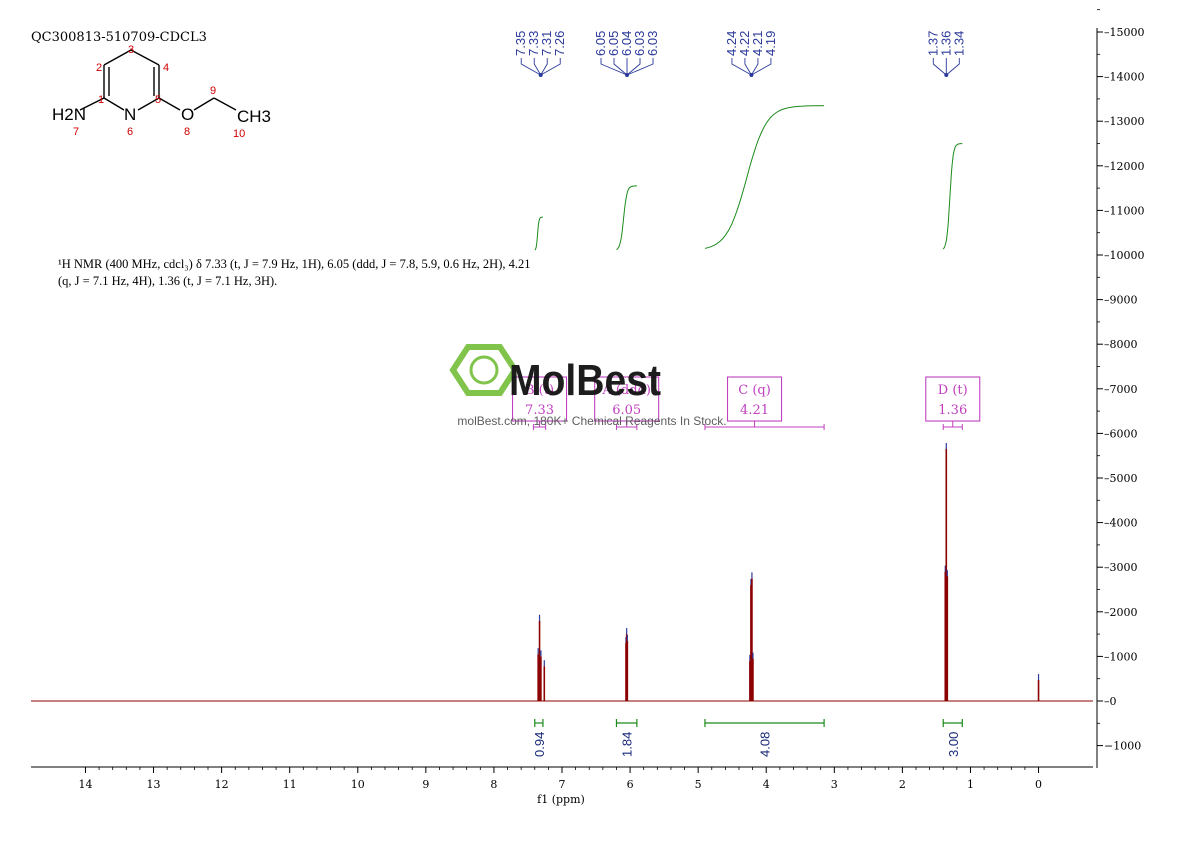  What do you see at coordinates (546, 43) in the screenshot?
I see `peak-shift-label: 7.31` at bounding box center [546, 43].